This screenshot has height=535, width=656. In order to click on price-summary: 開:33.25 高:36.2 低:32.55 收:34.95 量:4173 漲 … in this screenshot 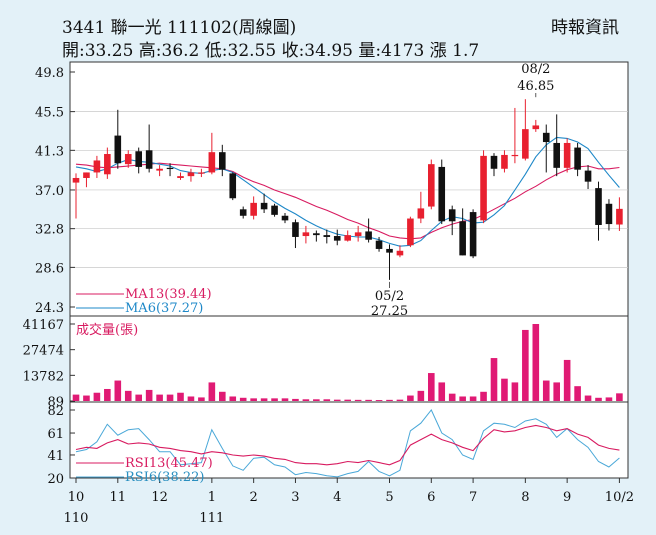, I will do `click(270, 51)`.